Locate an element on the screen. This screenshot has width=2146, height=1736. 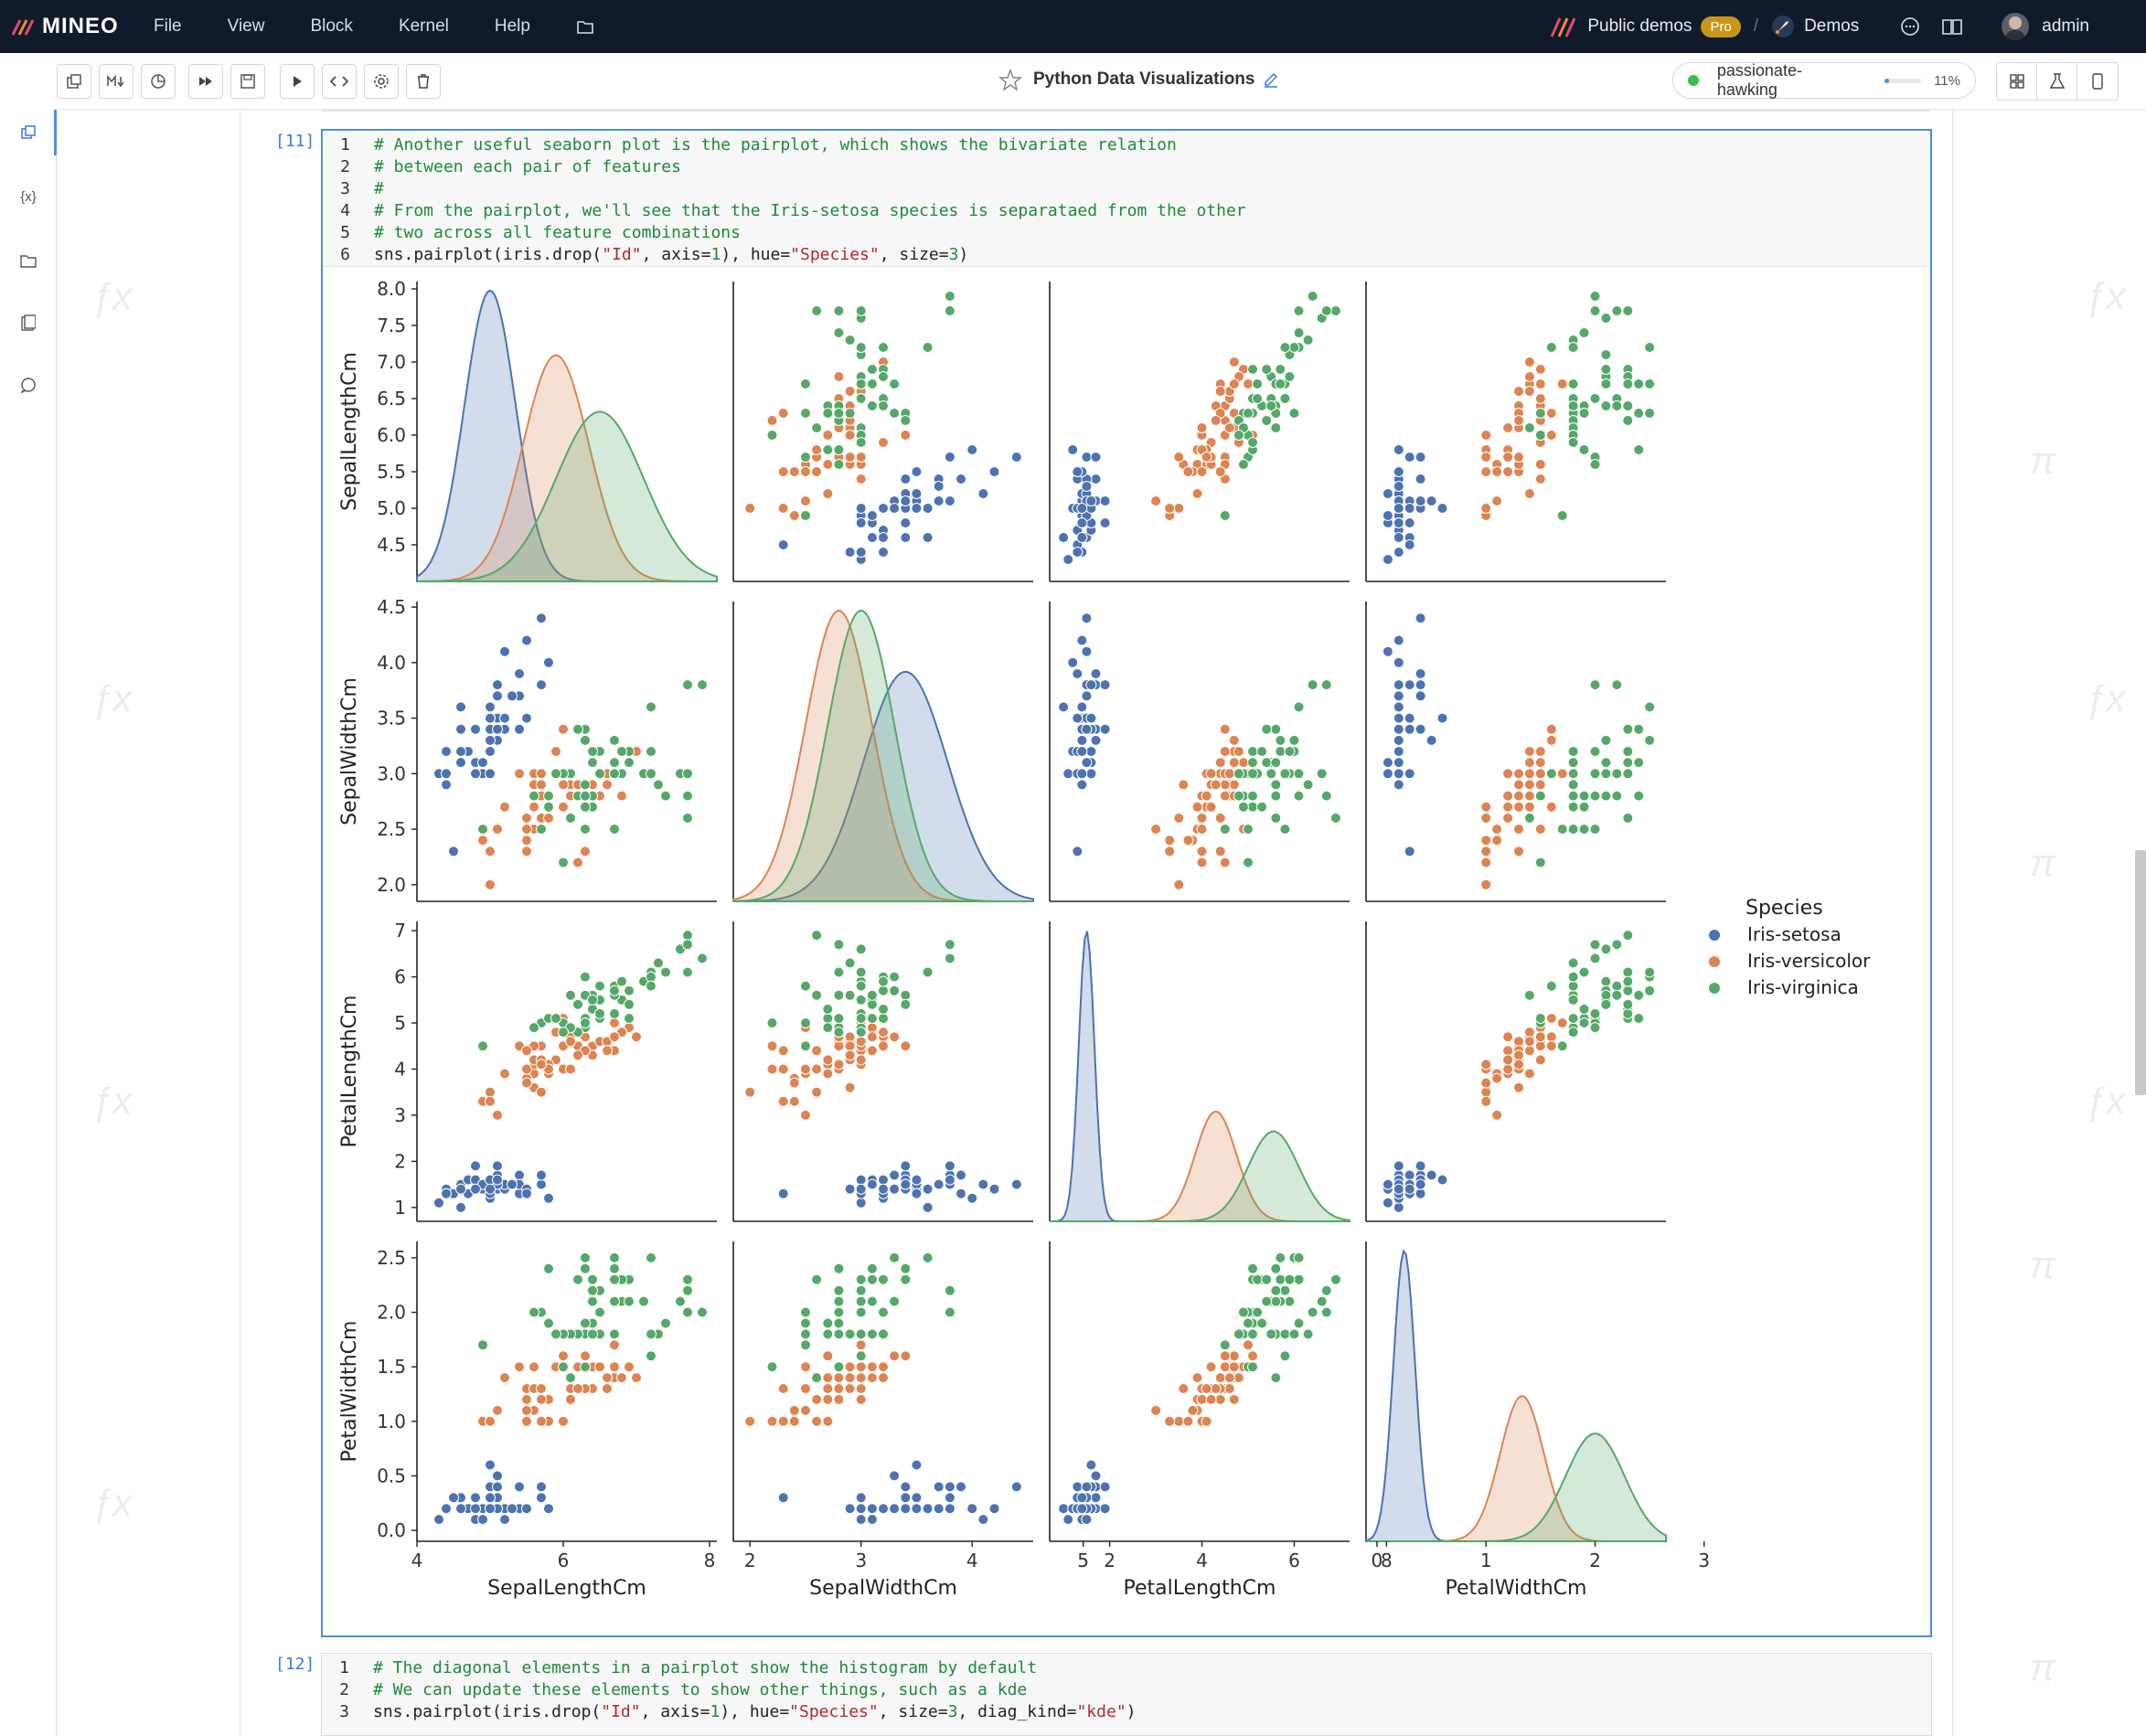
project-name: Demos is located at coordinates (1832, 26).